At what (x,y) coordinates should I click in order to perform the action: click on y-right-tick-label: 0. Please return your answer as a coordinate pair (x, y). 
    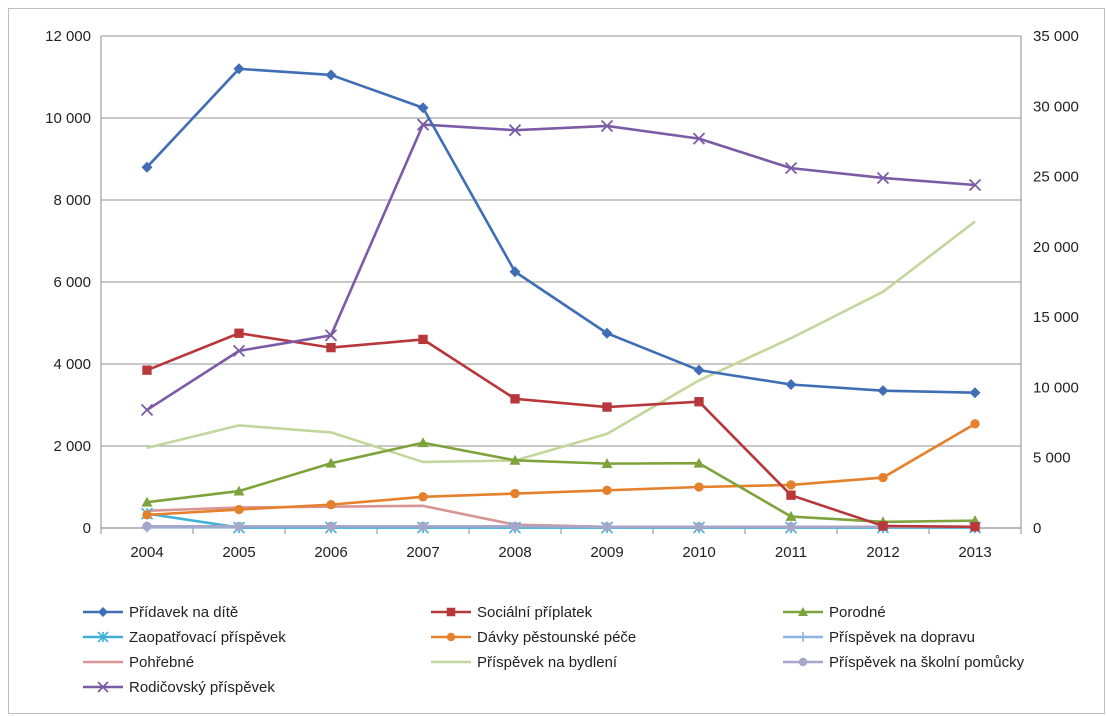
    Looking at the image, I should click on (1037, 528).